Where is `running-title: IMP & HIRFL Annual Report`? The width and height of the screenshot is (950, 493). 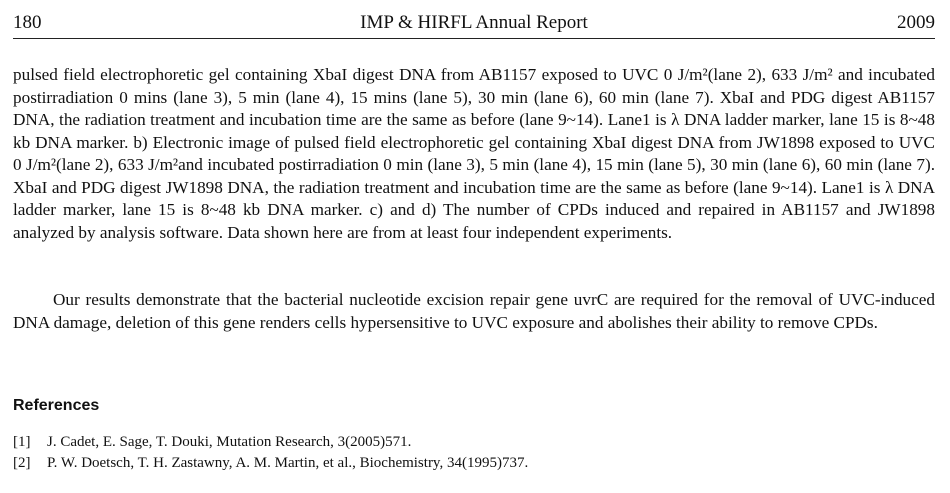 running-title: IMP & HIRFL Annual Report is located at coordinates (474, 22).